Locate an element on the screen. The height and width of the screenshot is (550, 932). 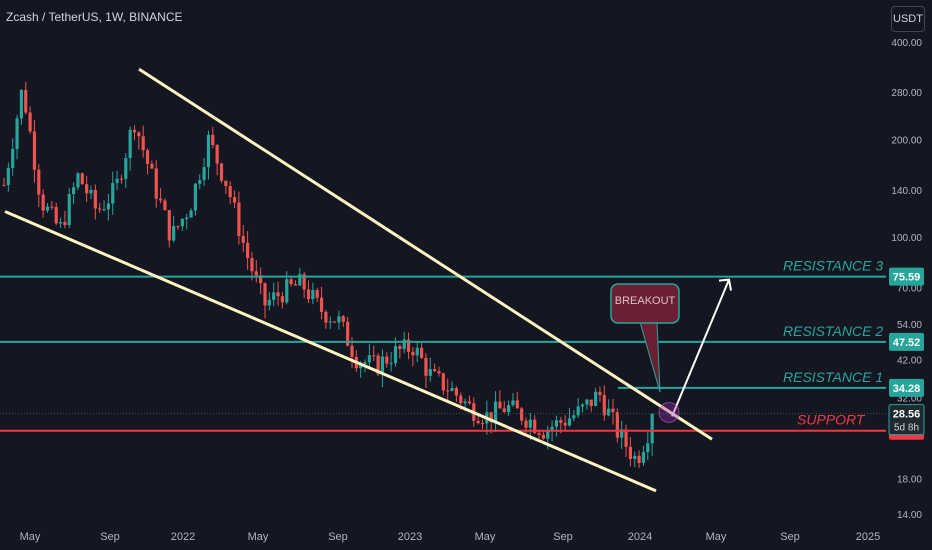
last-price-badge is located at coordinates (906, 420).